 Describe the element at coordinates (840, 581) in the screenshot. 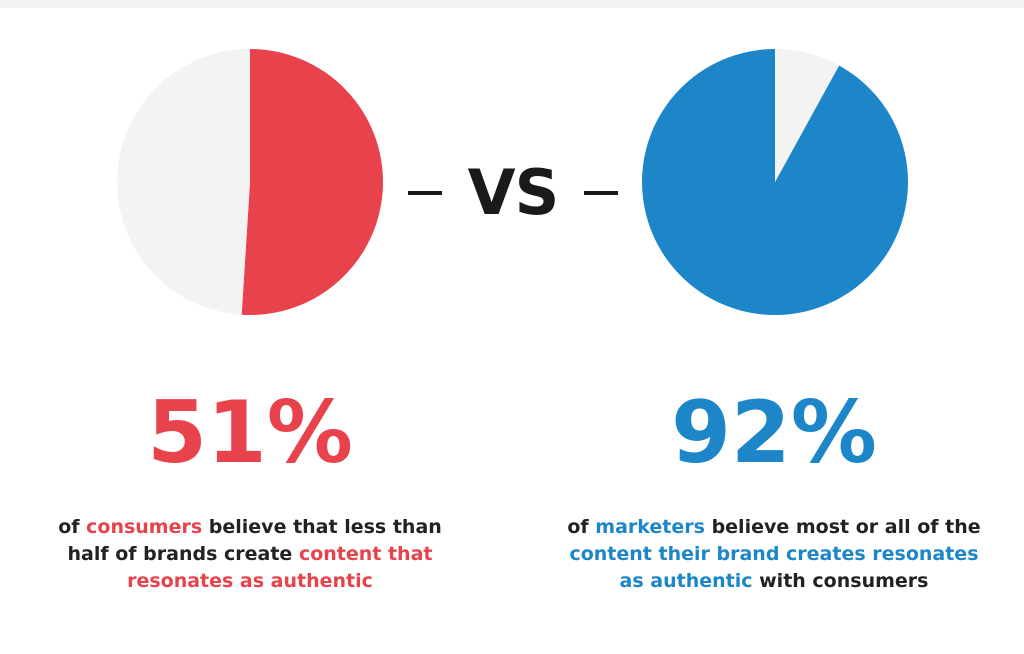

I see `marketers-text-5: with consumers` at that location.